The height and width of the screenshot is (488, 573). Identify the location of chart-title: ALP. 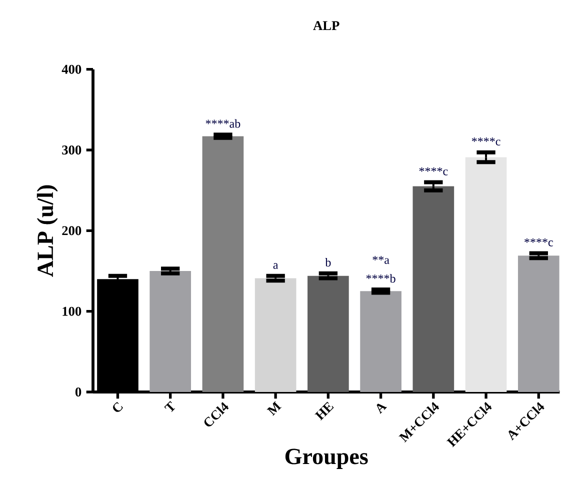
(326, 25).